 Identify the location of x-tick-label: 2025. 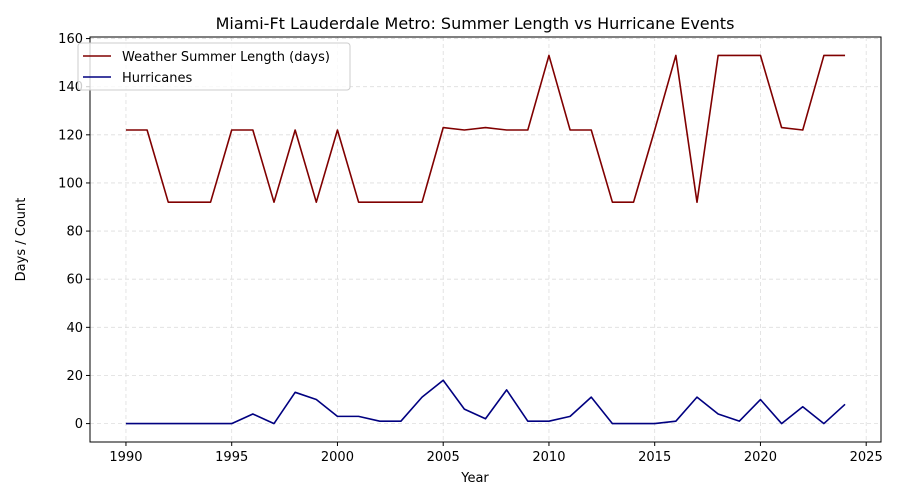
(866, 457).